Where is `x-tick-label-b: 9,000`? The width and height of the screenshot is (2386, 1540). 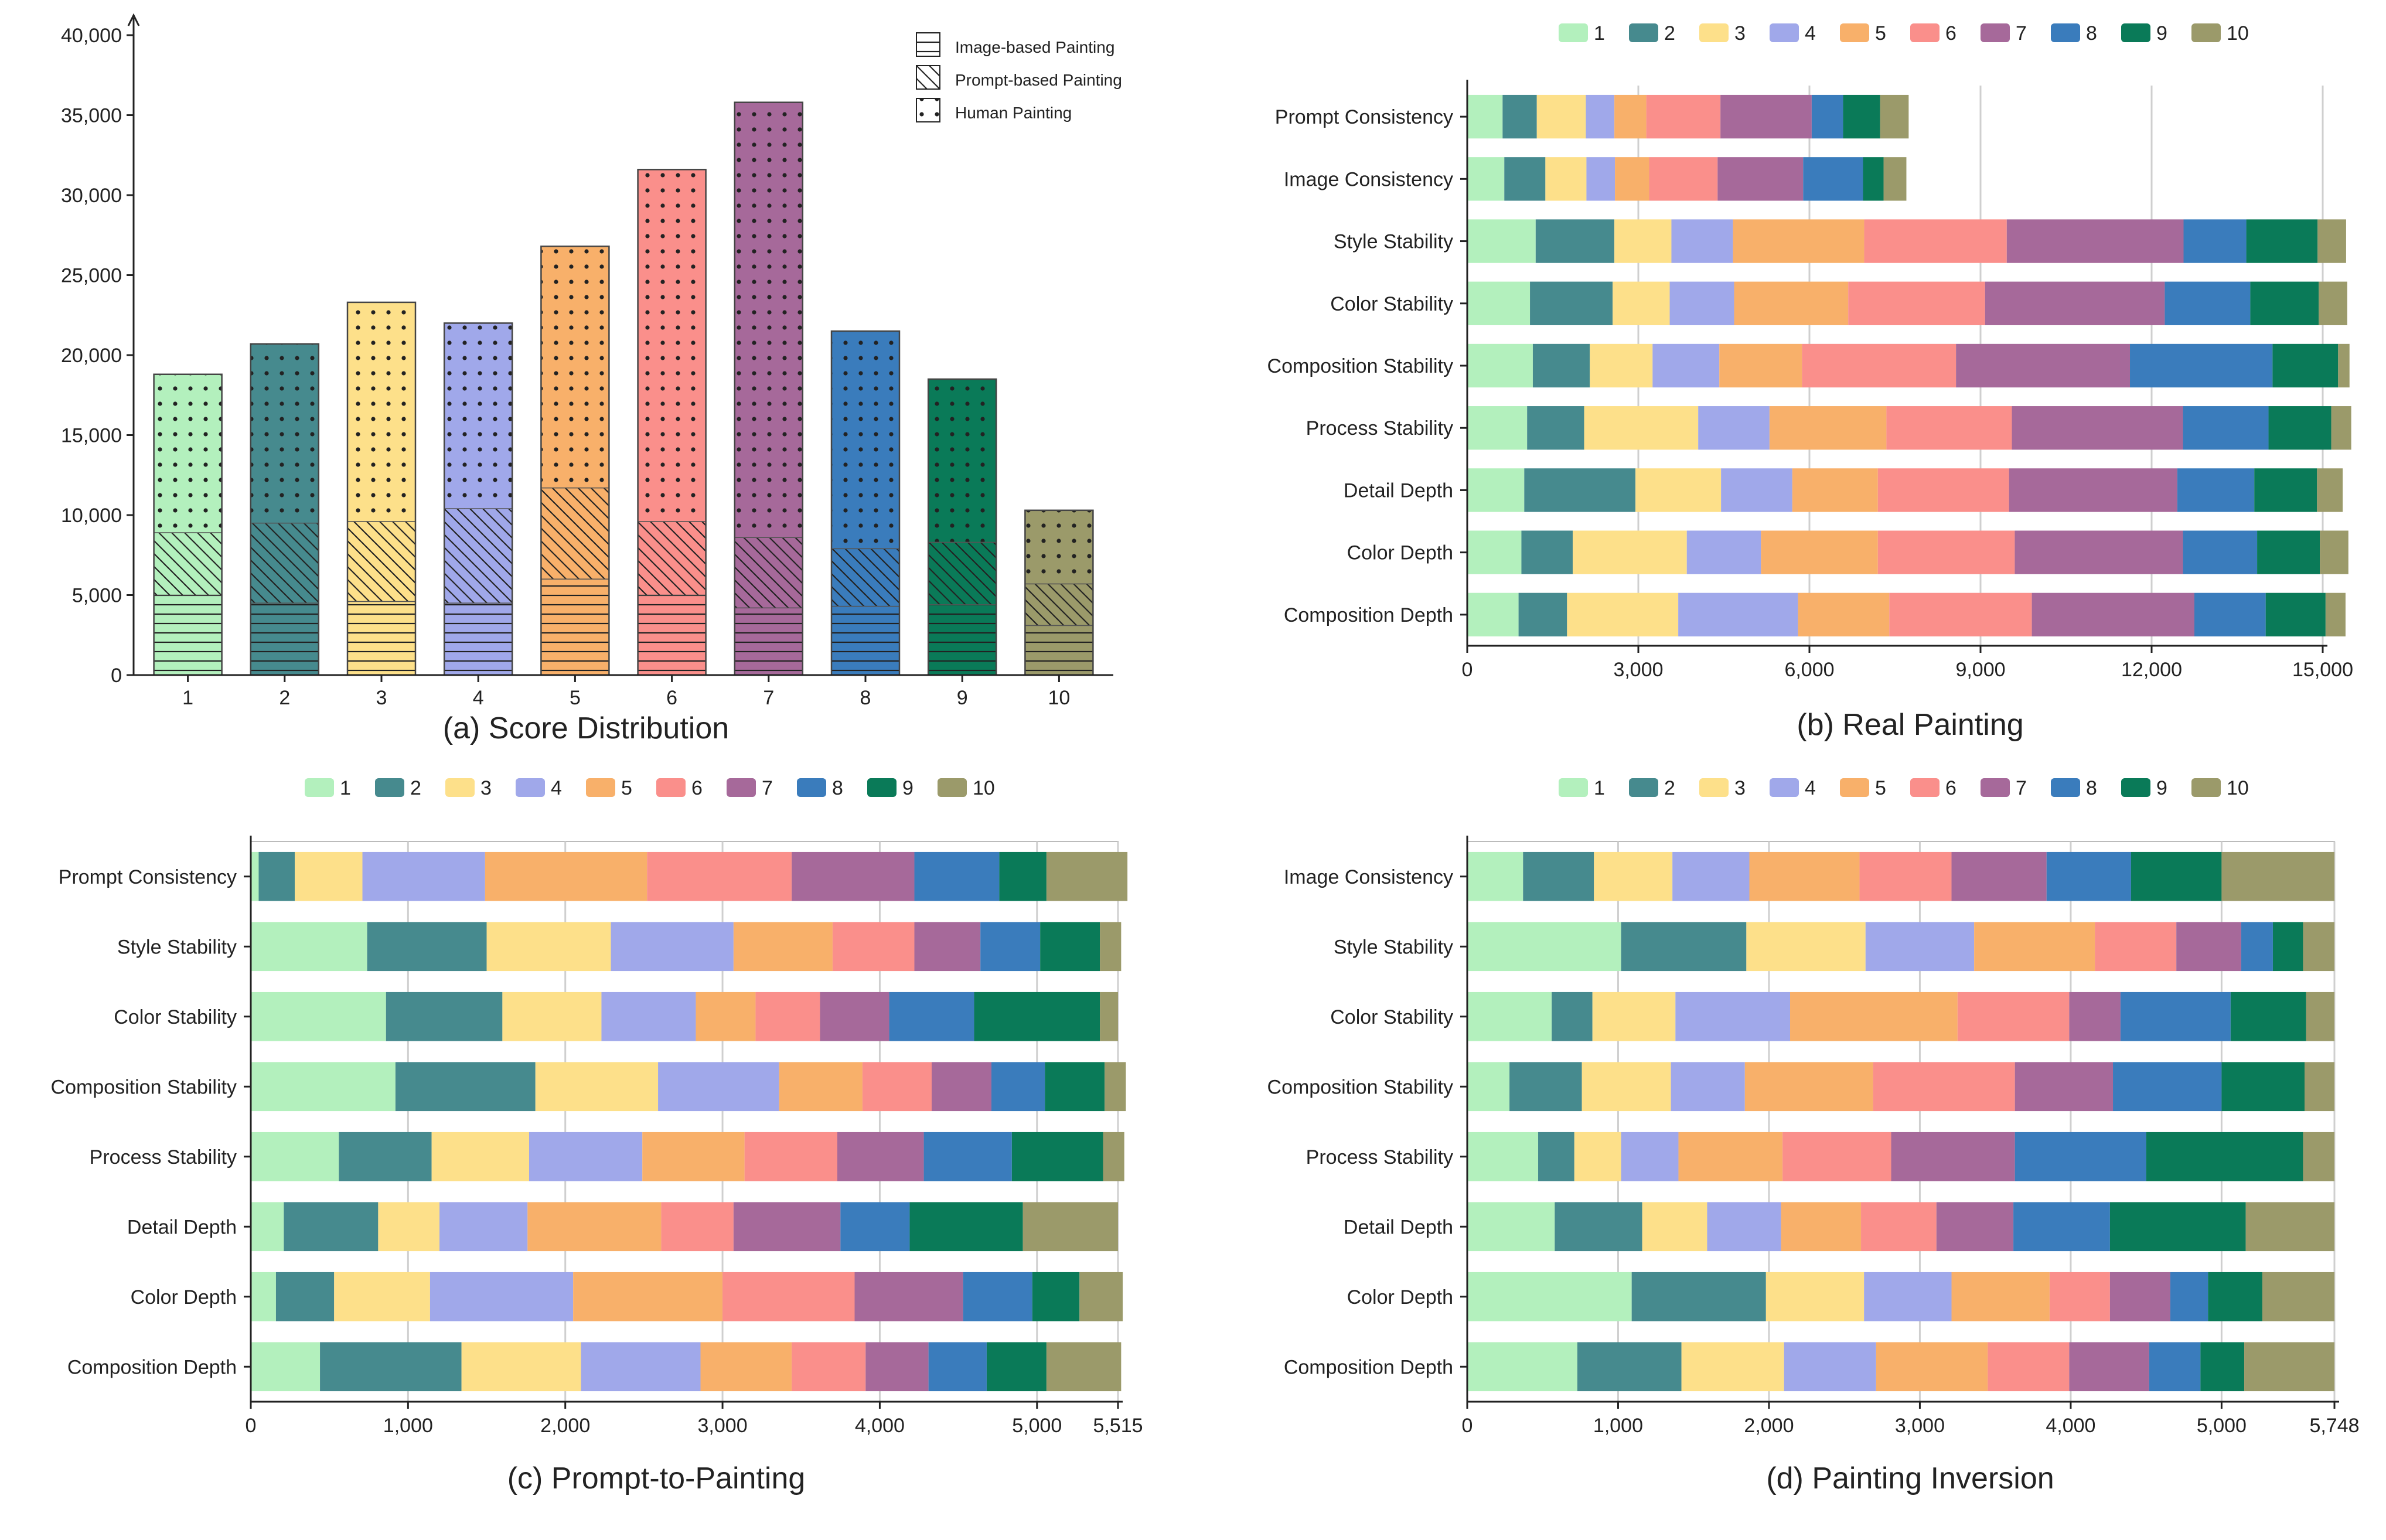
x-tick-label-b: 9,000 is located at coordinates (1980, 670).